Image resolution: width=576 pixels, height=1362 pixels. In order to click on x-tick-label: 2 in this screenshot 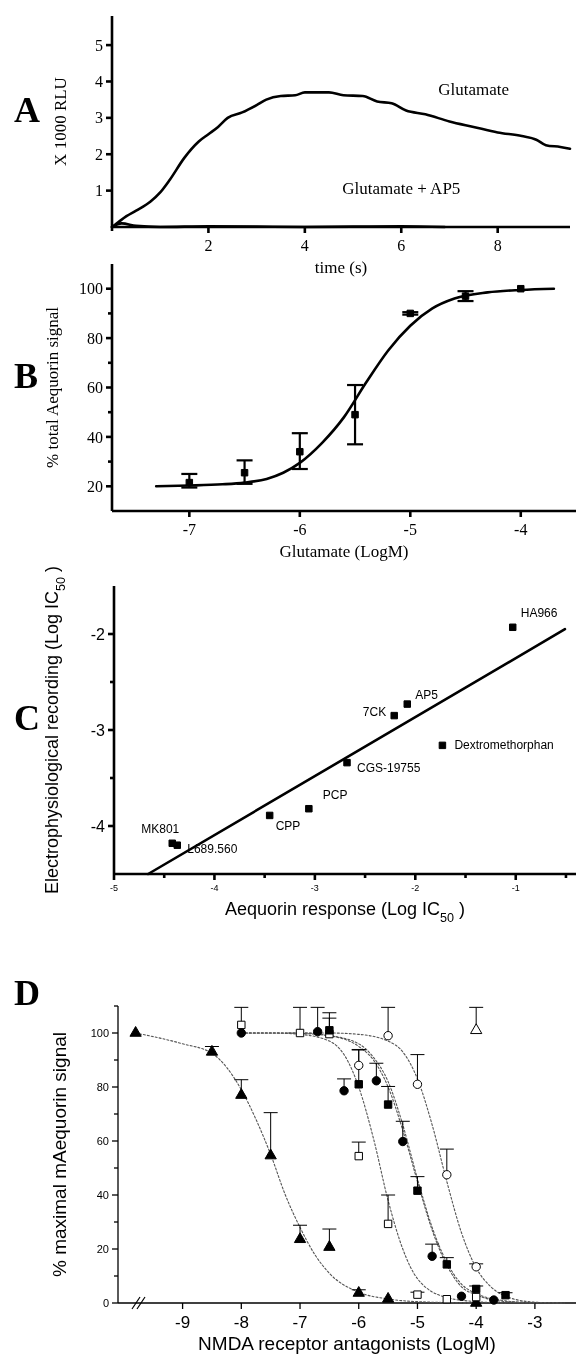, I will do `click(208, 245)`.